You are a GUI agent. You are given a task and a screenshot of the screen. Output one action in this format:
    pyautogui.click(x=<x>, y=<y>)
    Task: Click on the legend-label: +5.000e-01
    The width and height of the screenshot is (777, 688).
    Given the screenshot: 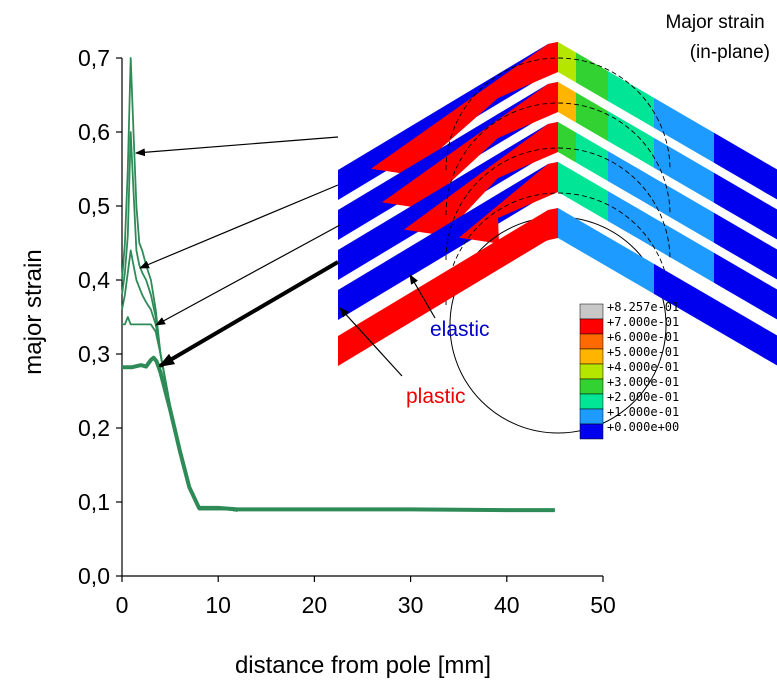 What is the action you would take?
    pyautogui.click(x=643, y=352)
    